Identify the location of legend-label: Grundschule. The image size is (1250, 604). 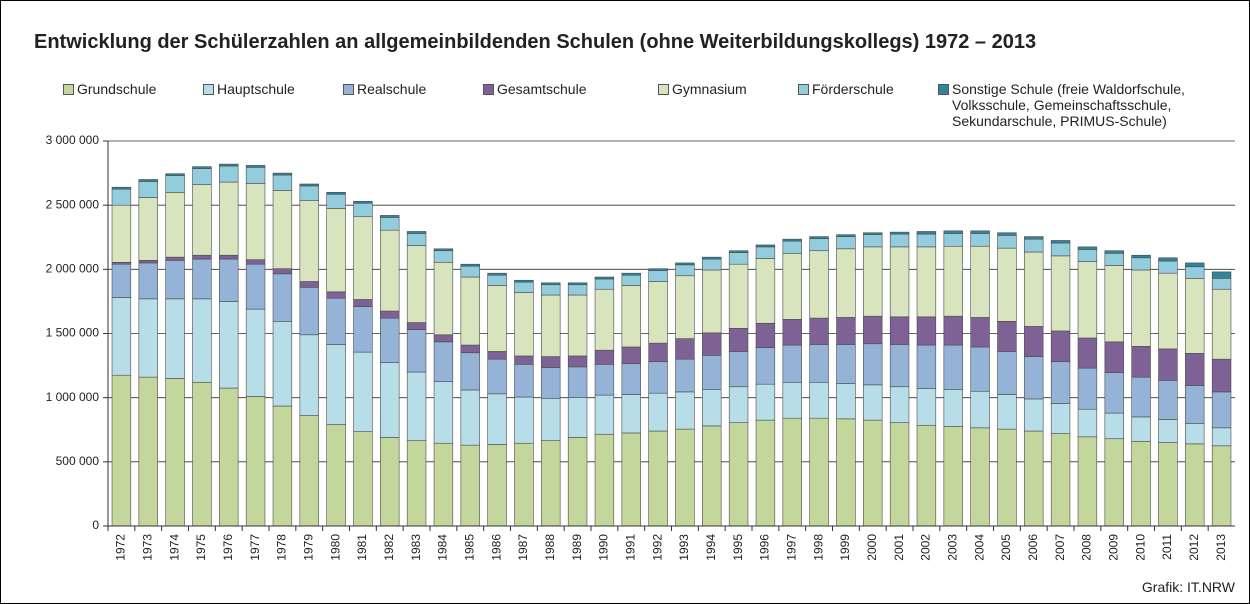
(117, 89).